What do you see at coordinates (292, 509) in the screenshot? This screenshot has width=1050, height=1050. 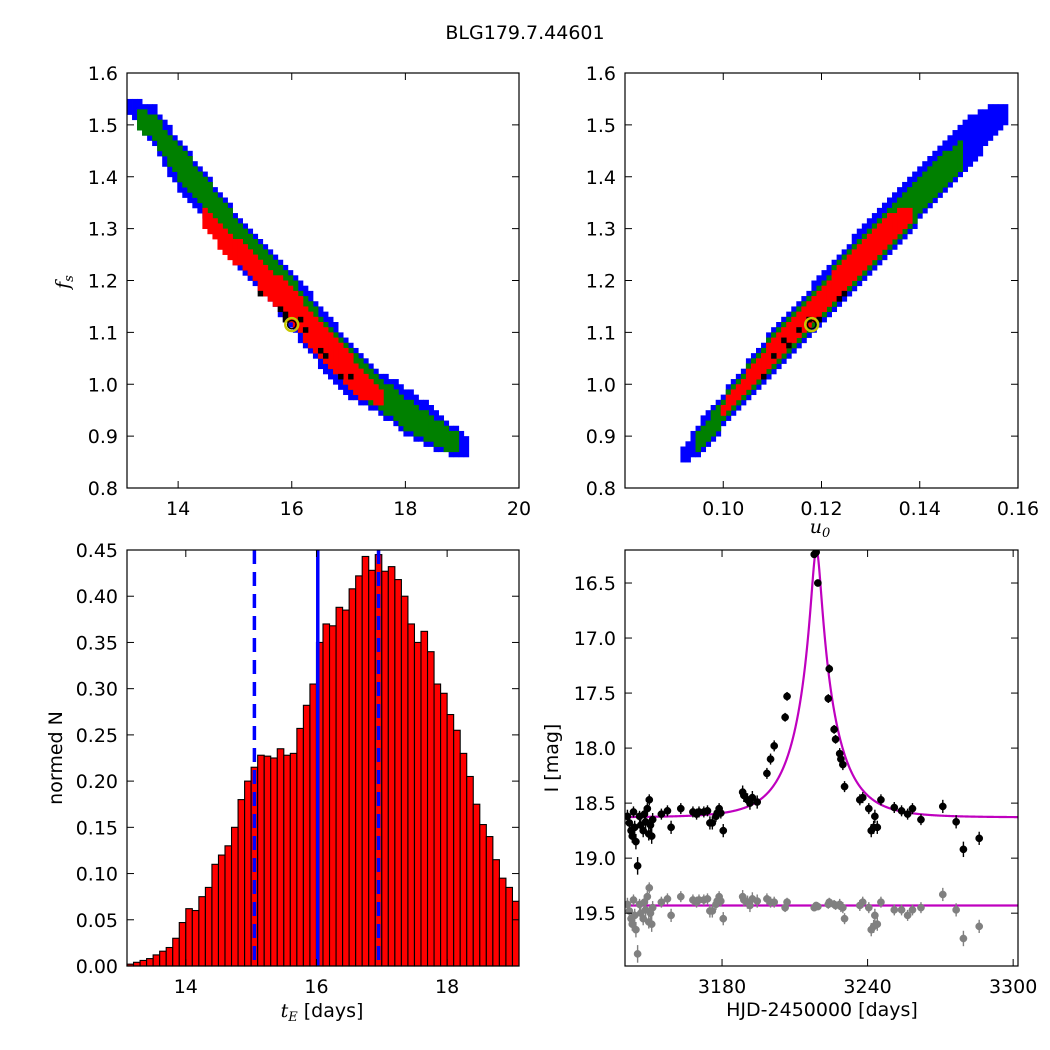 I see `x-tick-label: 16` at bounding box center [292, 509].